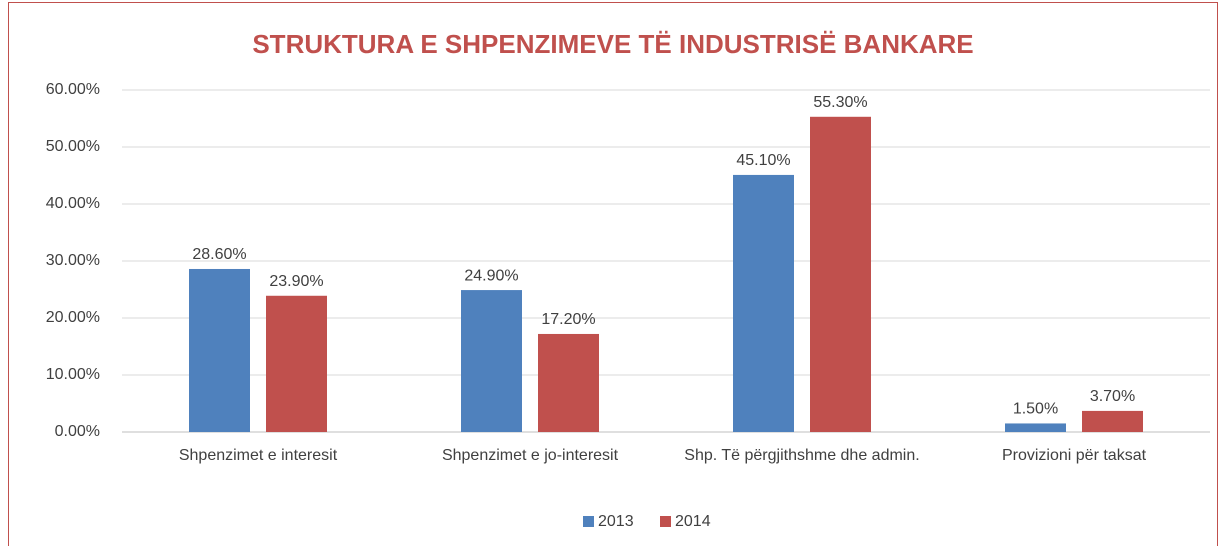  Describe the element at coordinates (219, 254) in the screenshot. I see `value-label: 28.60%` at that location.